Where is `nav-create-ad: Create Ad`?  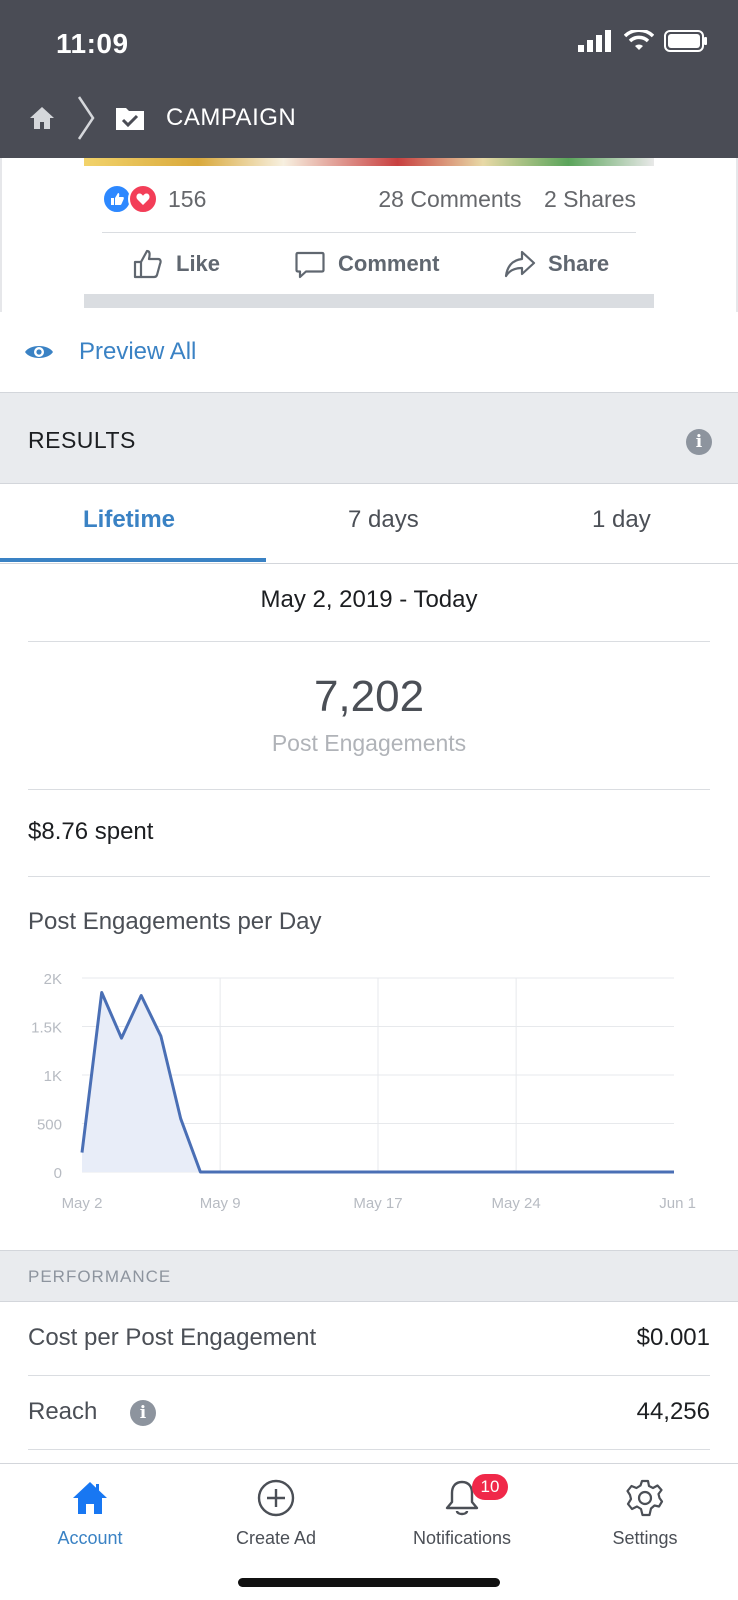 nav-create-ad: Create Ad is located at coordinates (276, 1511).